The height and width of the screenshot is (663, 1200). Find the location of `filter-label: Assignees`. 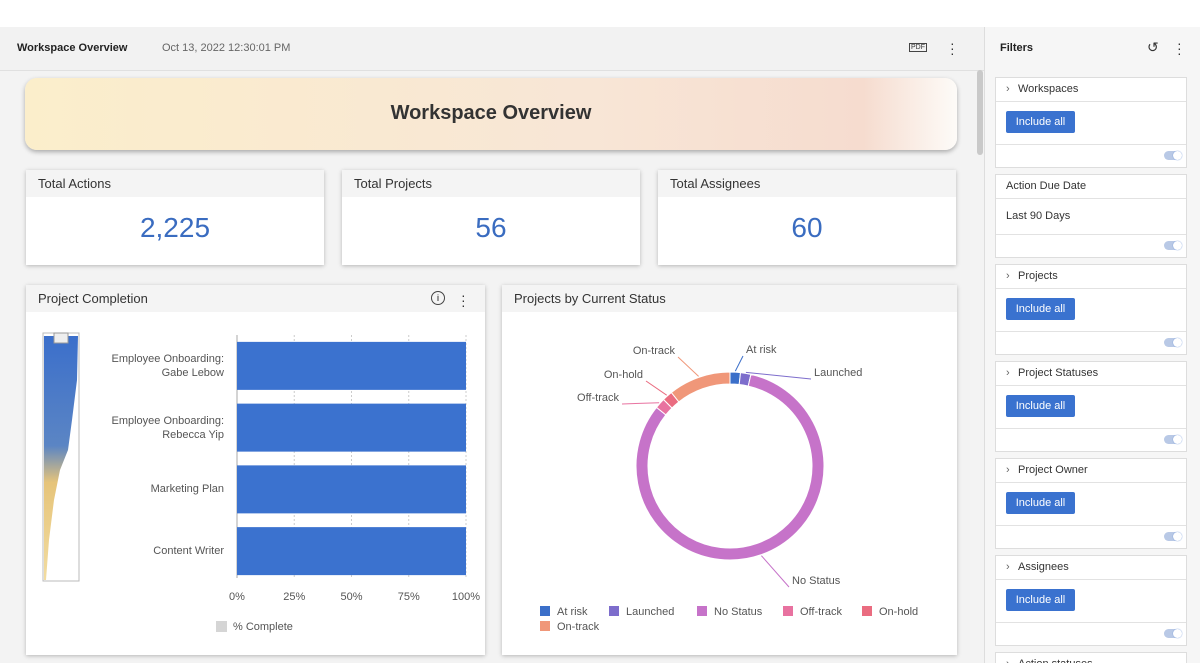

filter-label: Assignees is located at coordinates (1043, 567).